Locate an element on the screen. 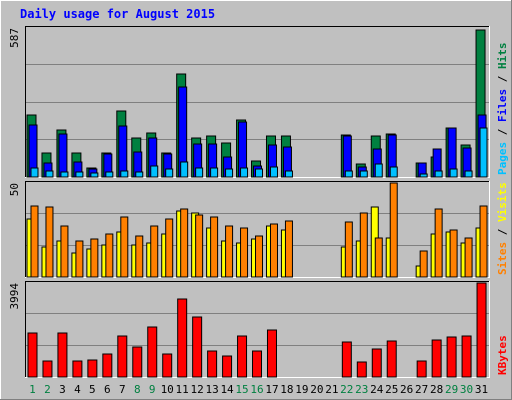  legend-kbytes: KBytes is located at coordinates (502, 355).